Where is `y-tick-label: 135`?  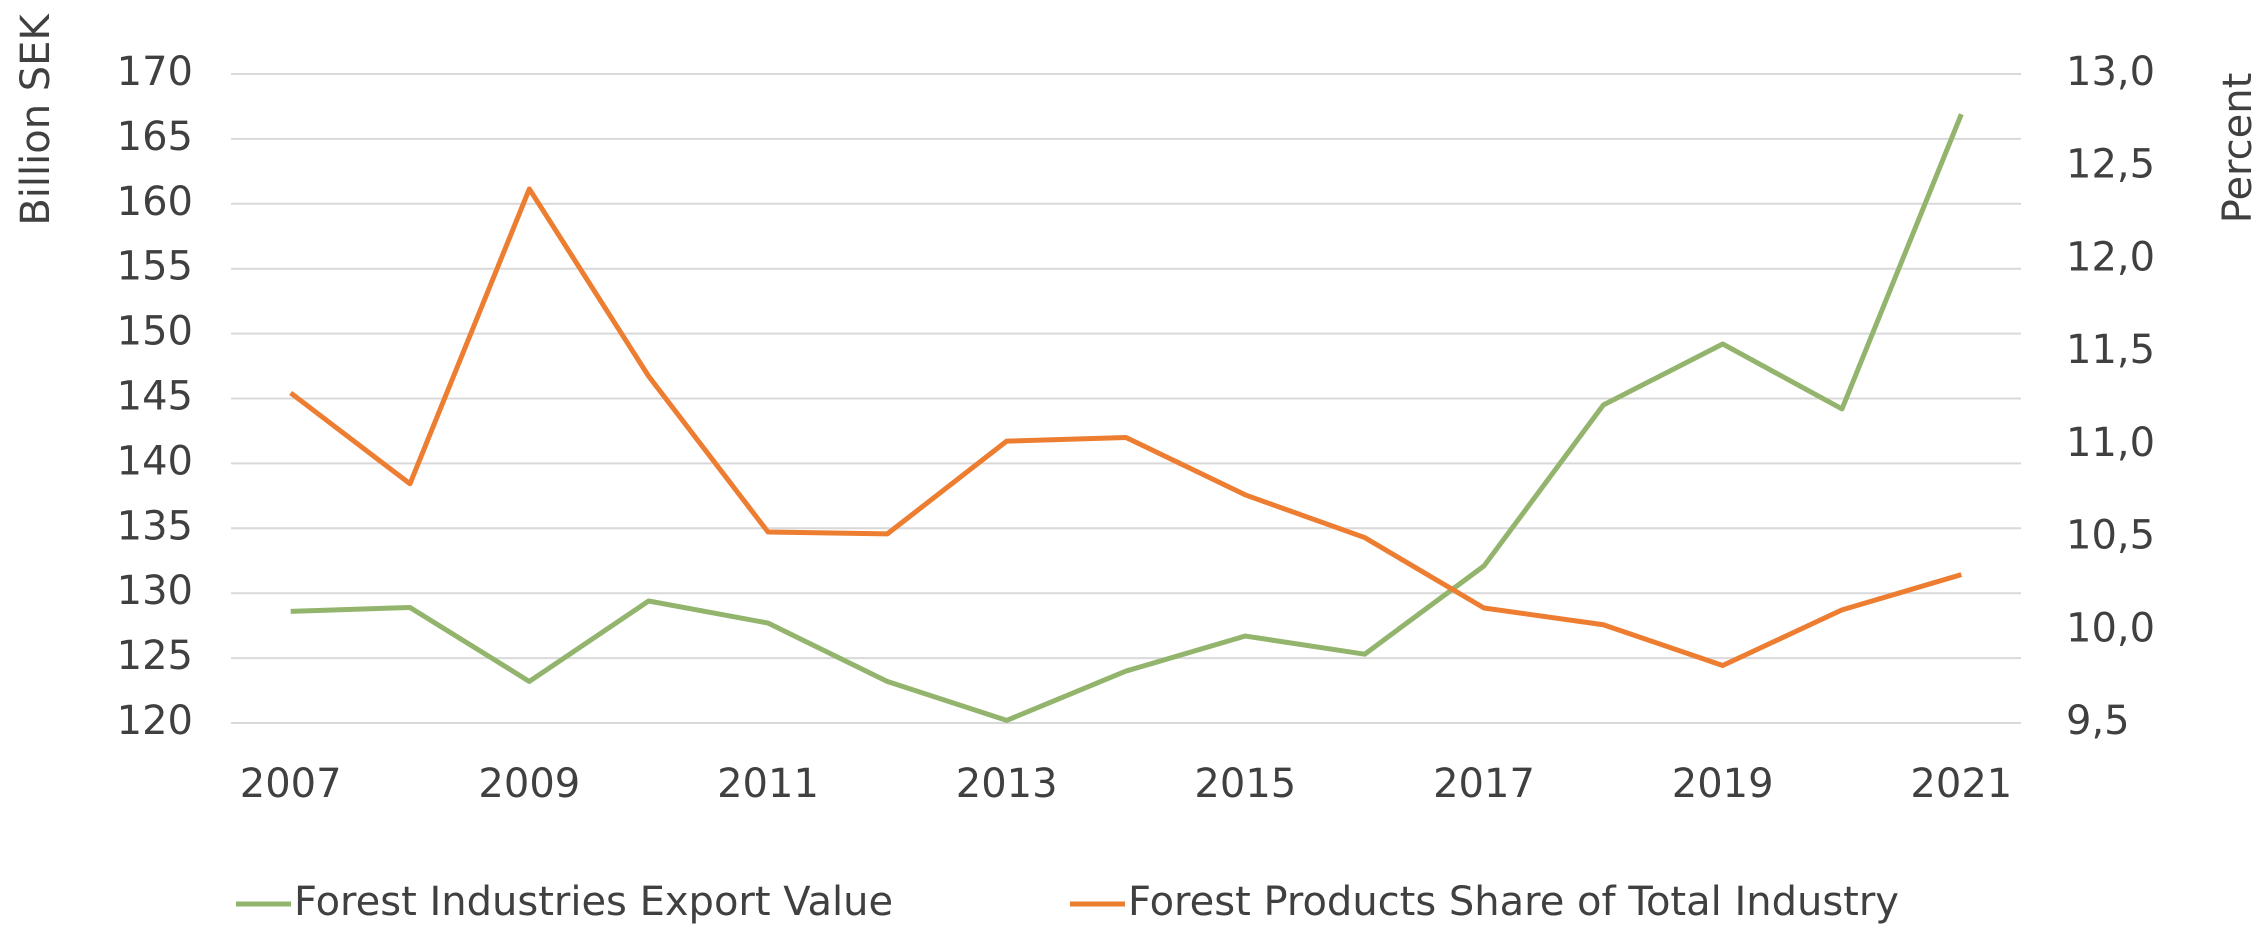
y-tick-label: 135 is located at coordinates (155, 526).